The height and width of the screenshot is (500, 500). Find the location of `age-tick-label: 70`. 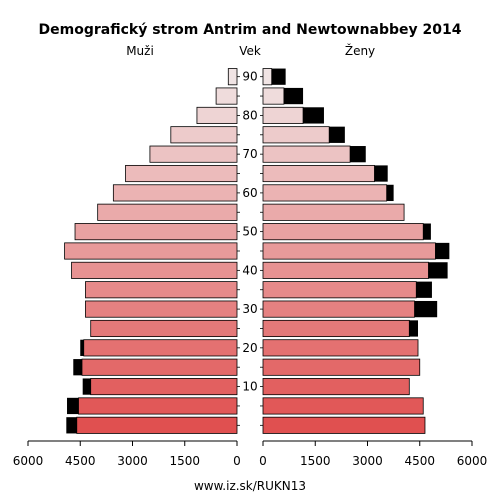

age-tick-label: 70 is located at coordinates (249, 154).